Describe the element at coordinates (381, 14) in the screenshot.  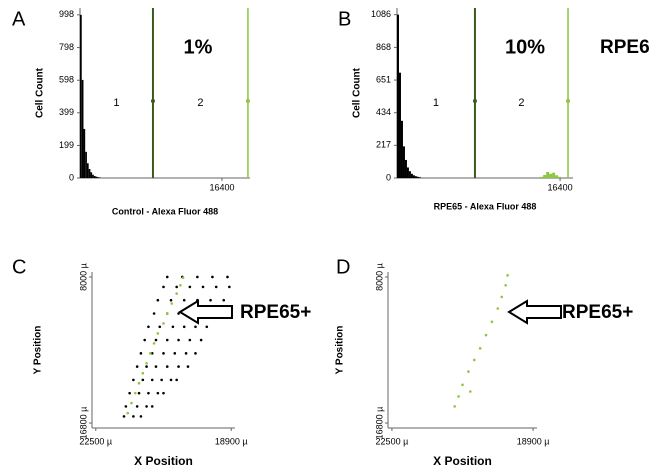
I see `y-tick-label: 1086` at that location.